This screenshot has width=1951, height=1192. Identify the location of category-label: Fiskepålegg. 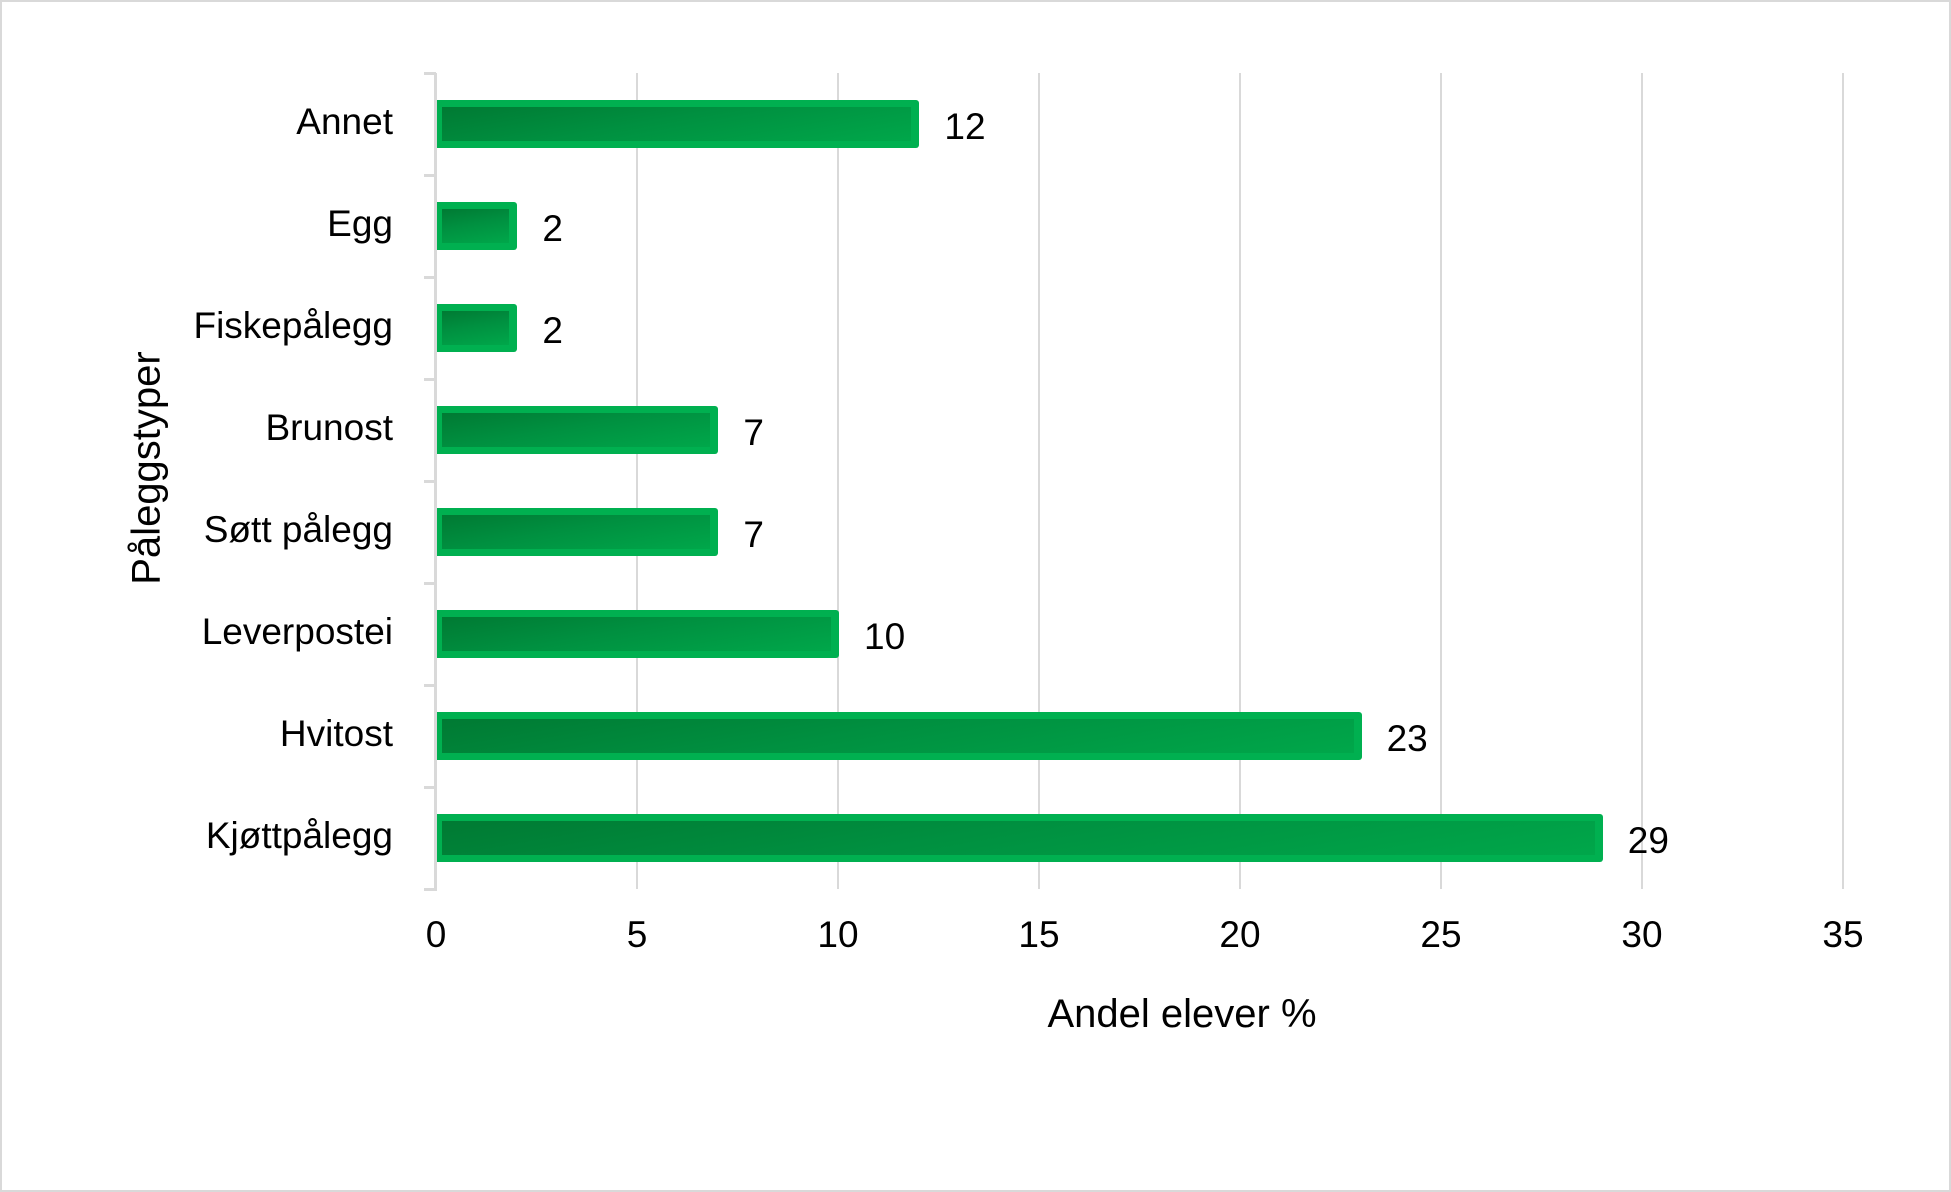
(293, 325).